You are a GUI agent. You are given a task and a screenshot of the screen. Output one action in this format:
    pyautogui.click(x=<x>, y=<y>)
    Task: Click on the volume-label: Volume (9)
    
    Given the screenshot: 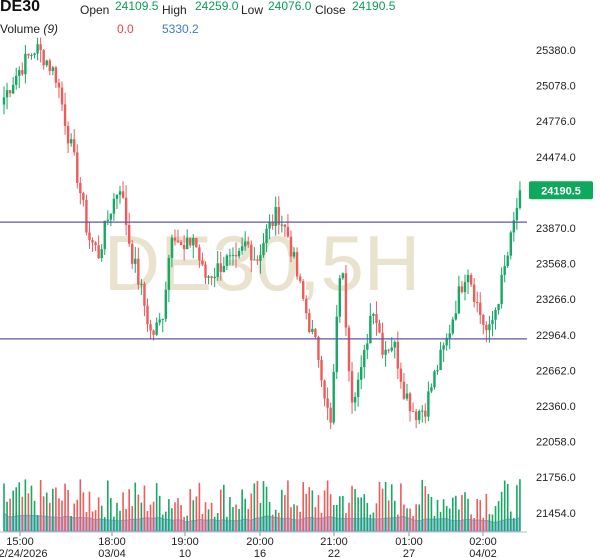 What is the action you would take?
    pyautogui.click(x=29, y=29)
    